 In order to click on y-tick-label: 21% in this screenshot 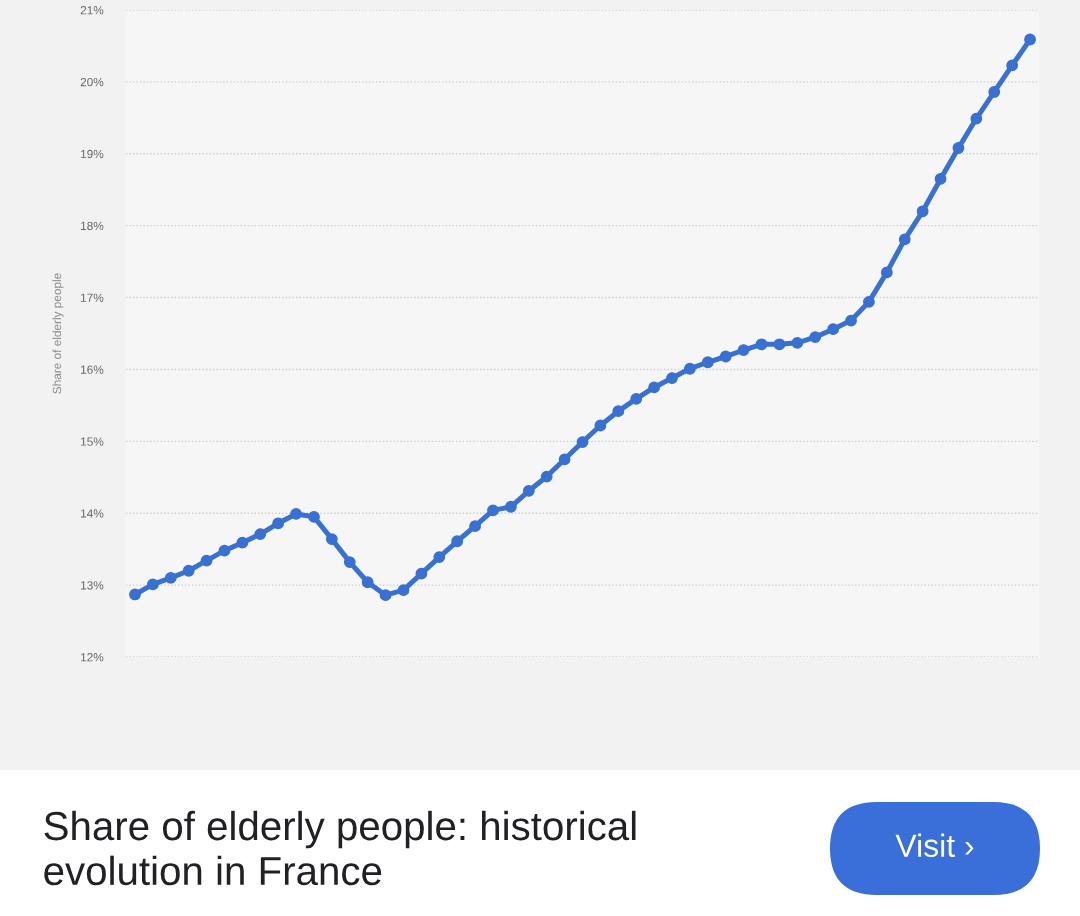, I will do `click(92, 10)`.